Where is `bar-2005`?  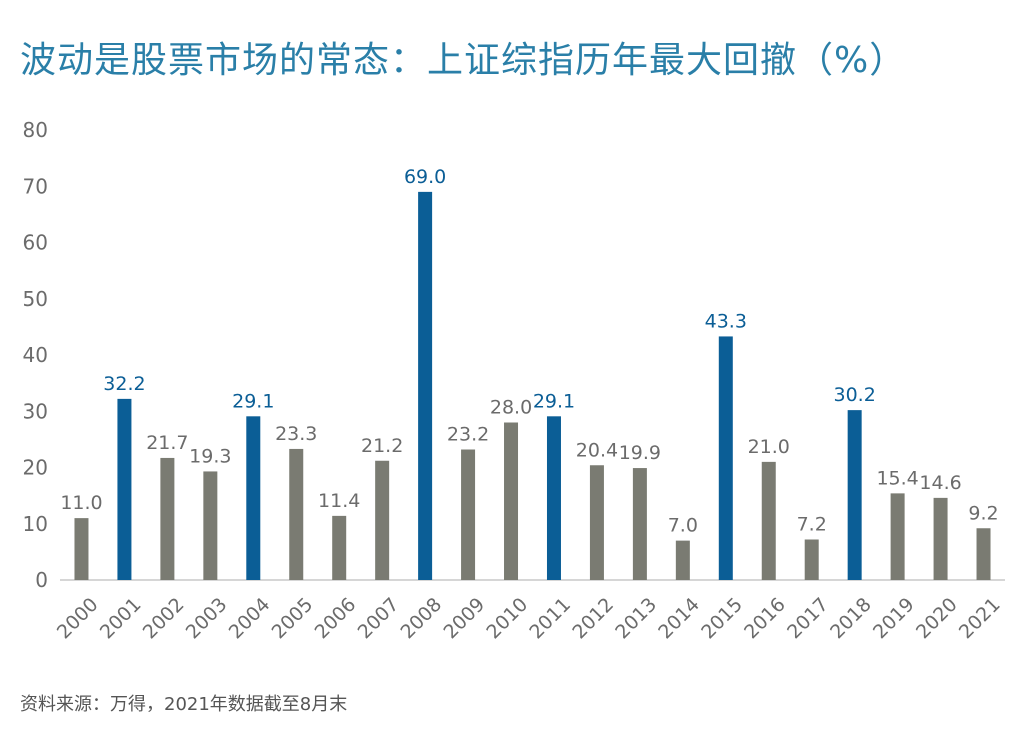 bar-2005 is located at coordinates (296, 514).